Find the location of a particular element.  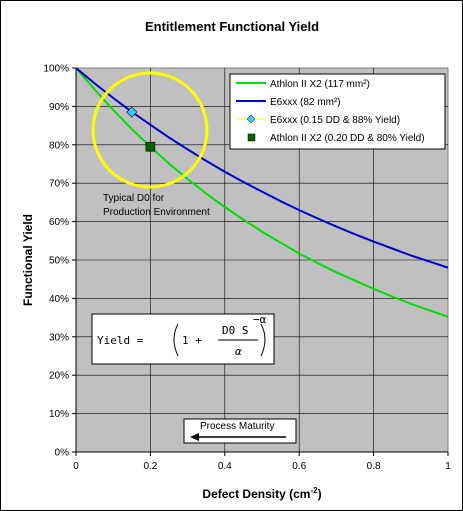

formula-right-paren is located at coordinates (263, 340).